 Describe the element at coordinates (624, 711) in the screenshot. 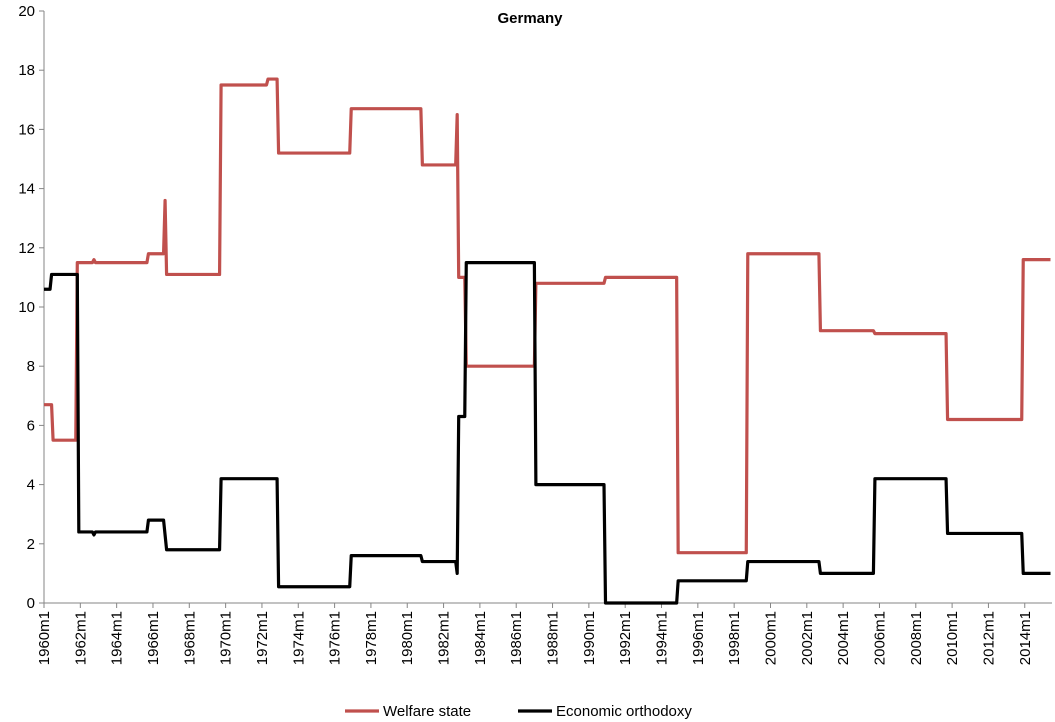

I see `legend-label: Economic orthodoxy` at that location.